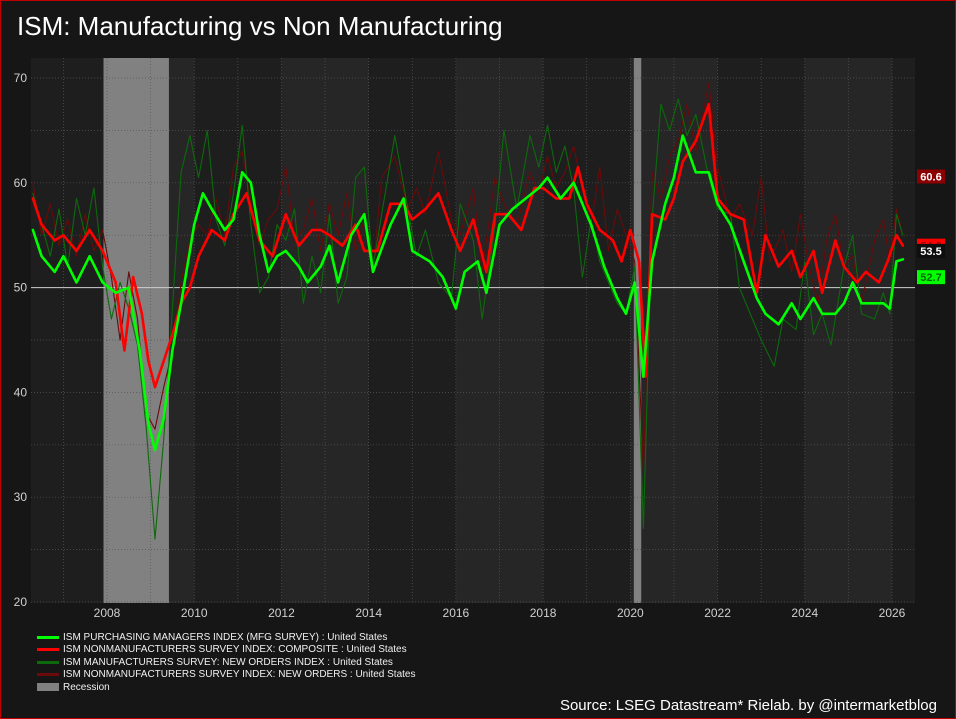  I want to click on end-label-text-3: 52.7, so click(930, 278).